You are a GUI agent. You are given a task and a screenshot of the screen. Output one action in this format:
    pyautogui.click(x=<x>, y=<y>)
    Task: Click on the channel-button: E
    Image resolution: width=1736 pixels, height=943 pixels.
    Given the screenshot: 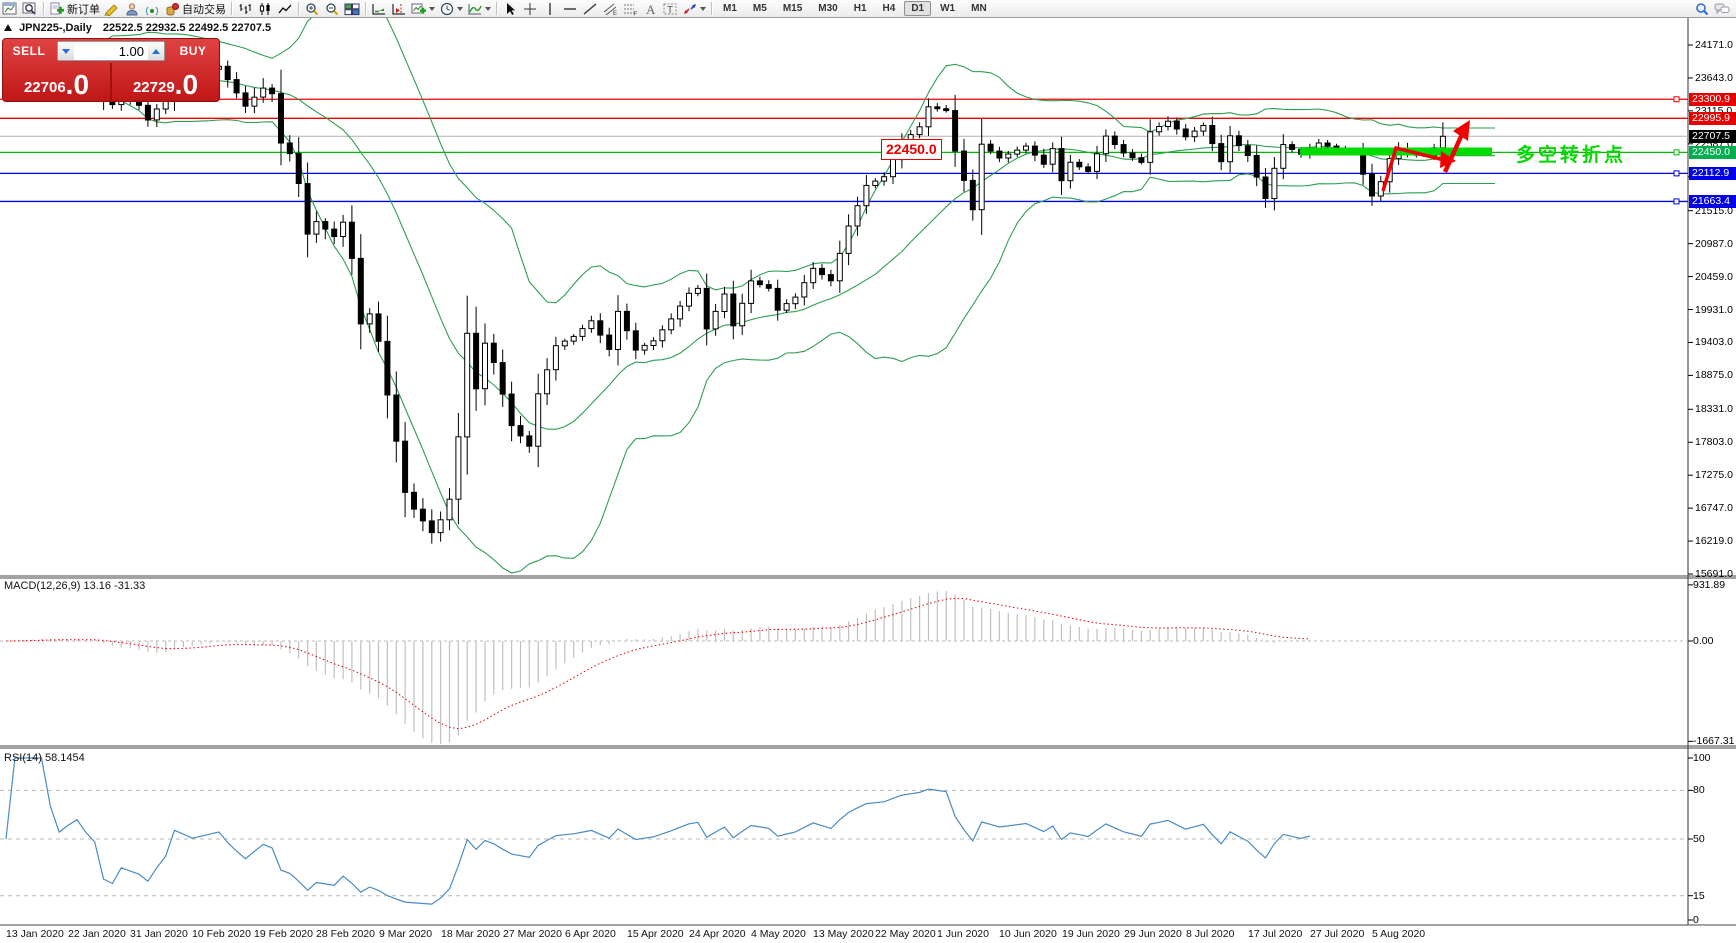 What is the action you would take?
    pyautogui.click(x=610, y=9)
    